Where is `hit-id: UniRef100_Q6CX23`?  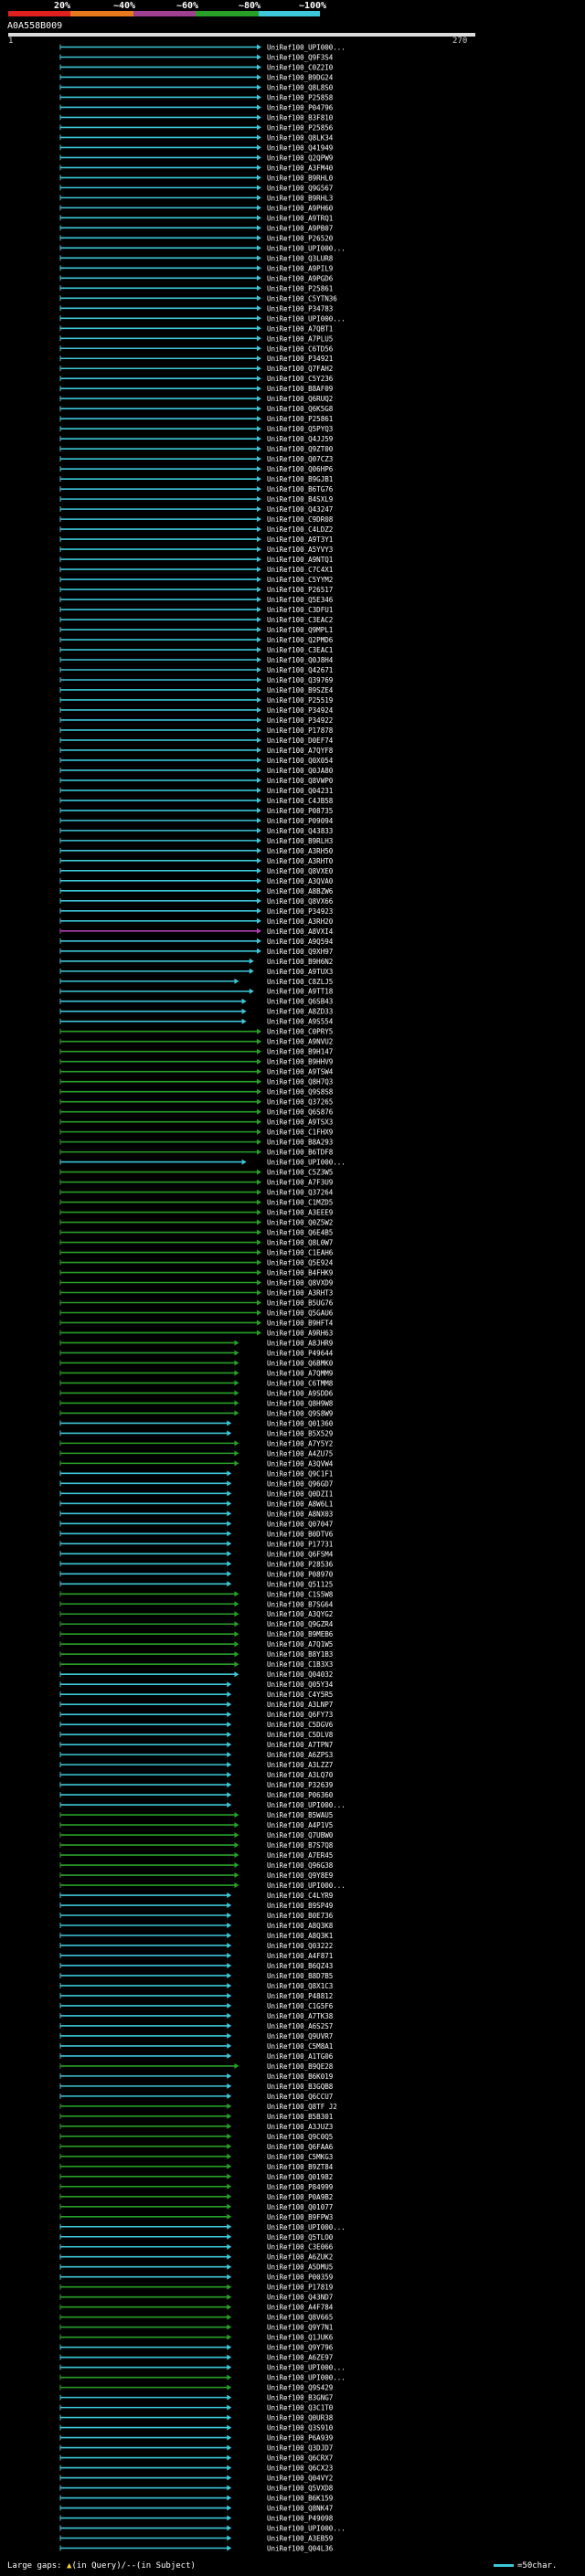 hit-id: UniRef100_Q6CX23 is located at coordinates (300, 2469).